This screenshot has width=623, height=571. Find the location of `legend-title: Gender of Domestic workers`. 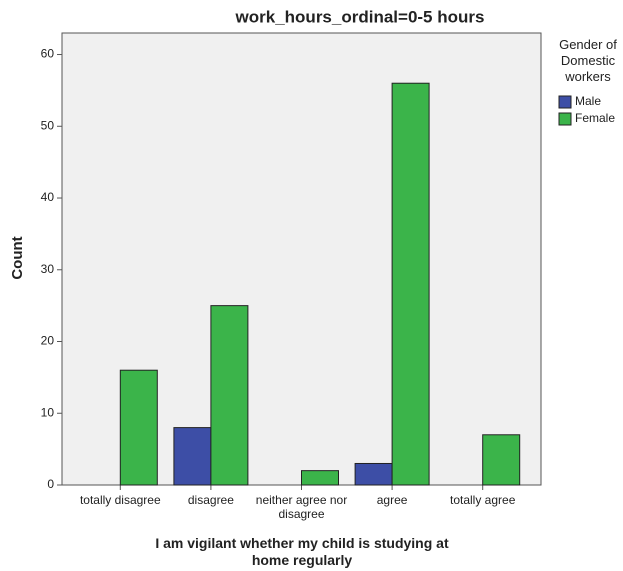

legend-title: Gender of Domestic workers is located at coordinates (588, 60).